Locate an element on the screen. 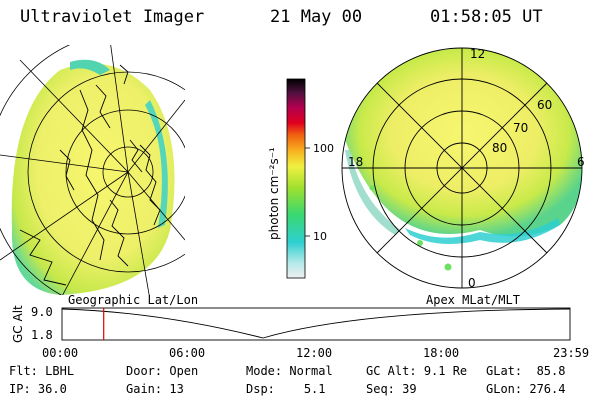 This screenshot has height=400, width=600. colorbar-tick: 10 is located at coordinates (320, 236).